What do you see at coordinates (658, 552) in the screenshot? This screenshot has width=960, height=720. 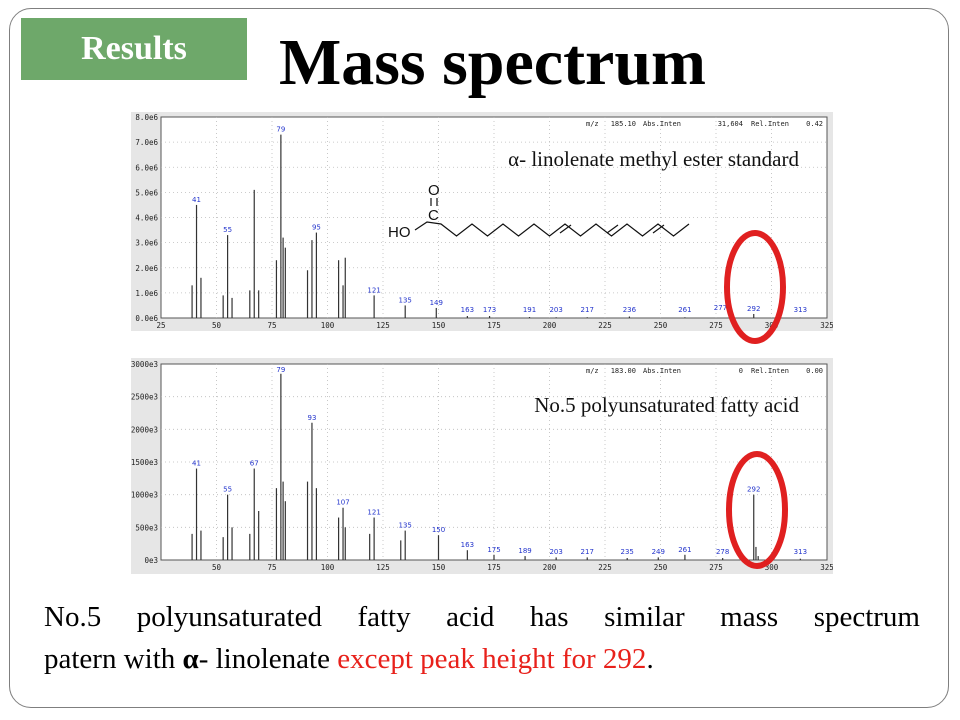 I see `peak-label: 249` at bounding box center [658, 552].